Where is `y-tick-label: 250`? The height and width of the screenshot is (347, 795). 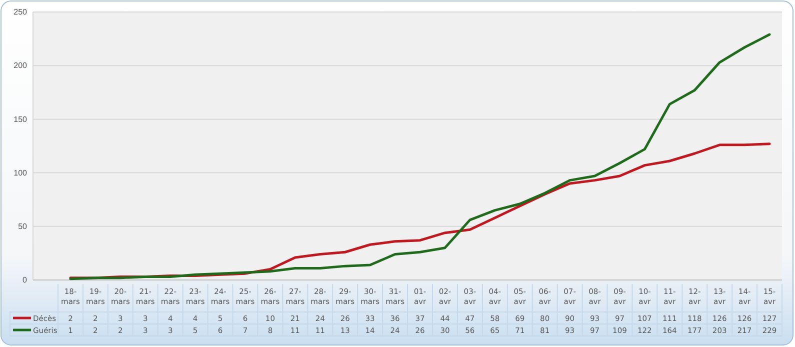 y-tick-label: 250 is located at coordinates (21, 12).